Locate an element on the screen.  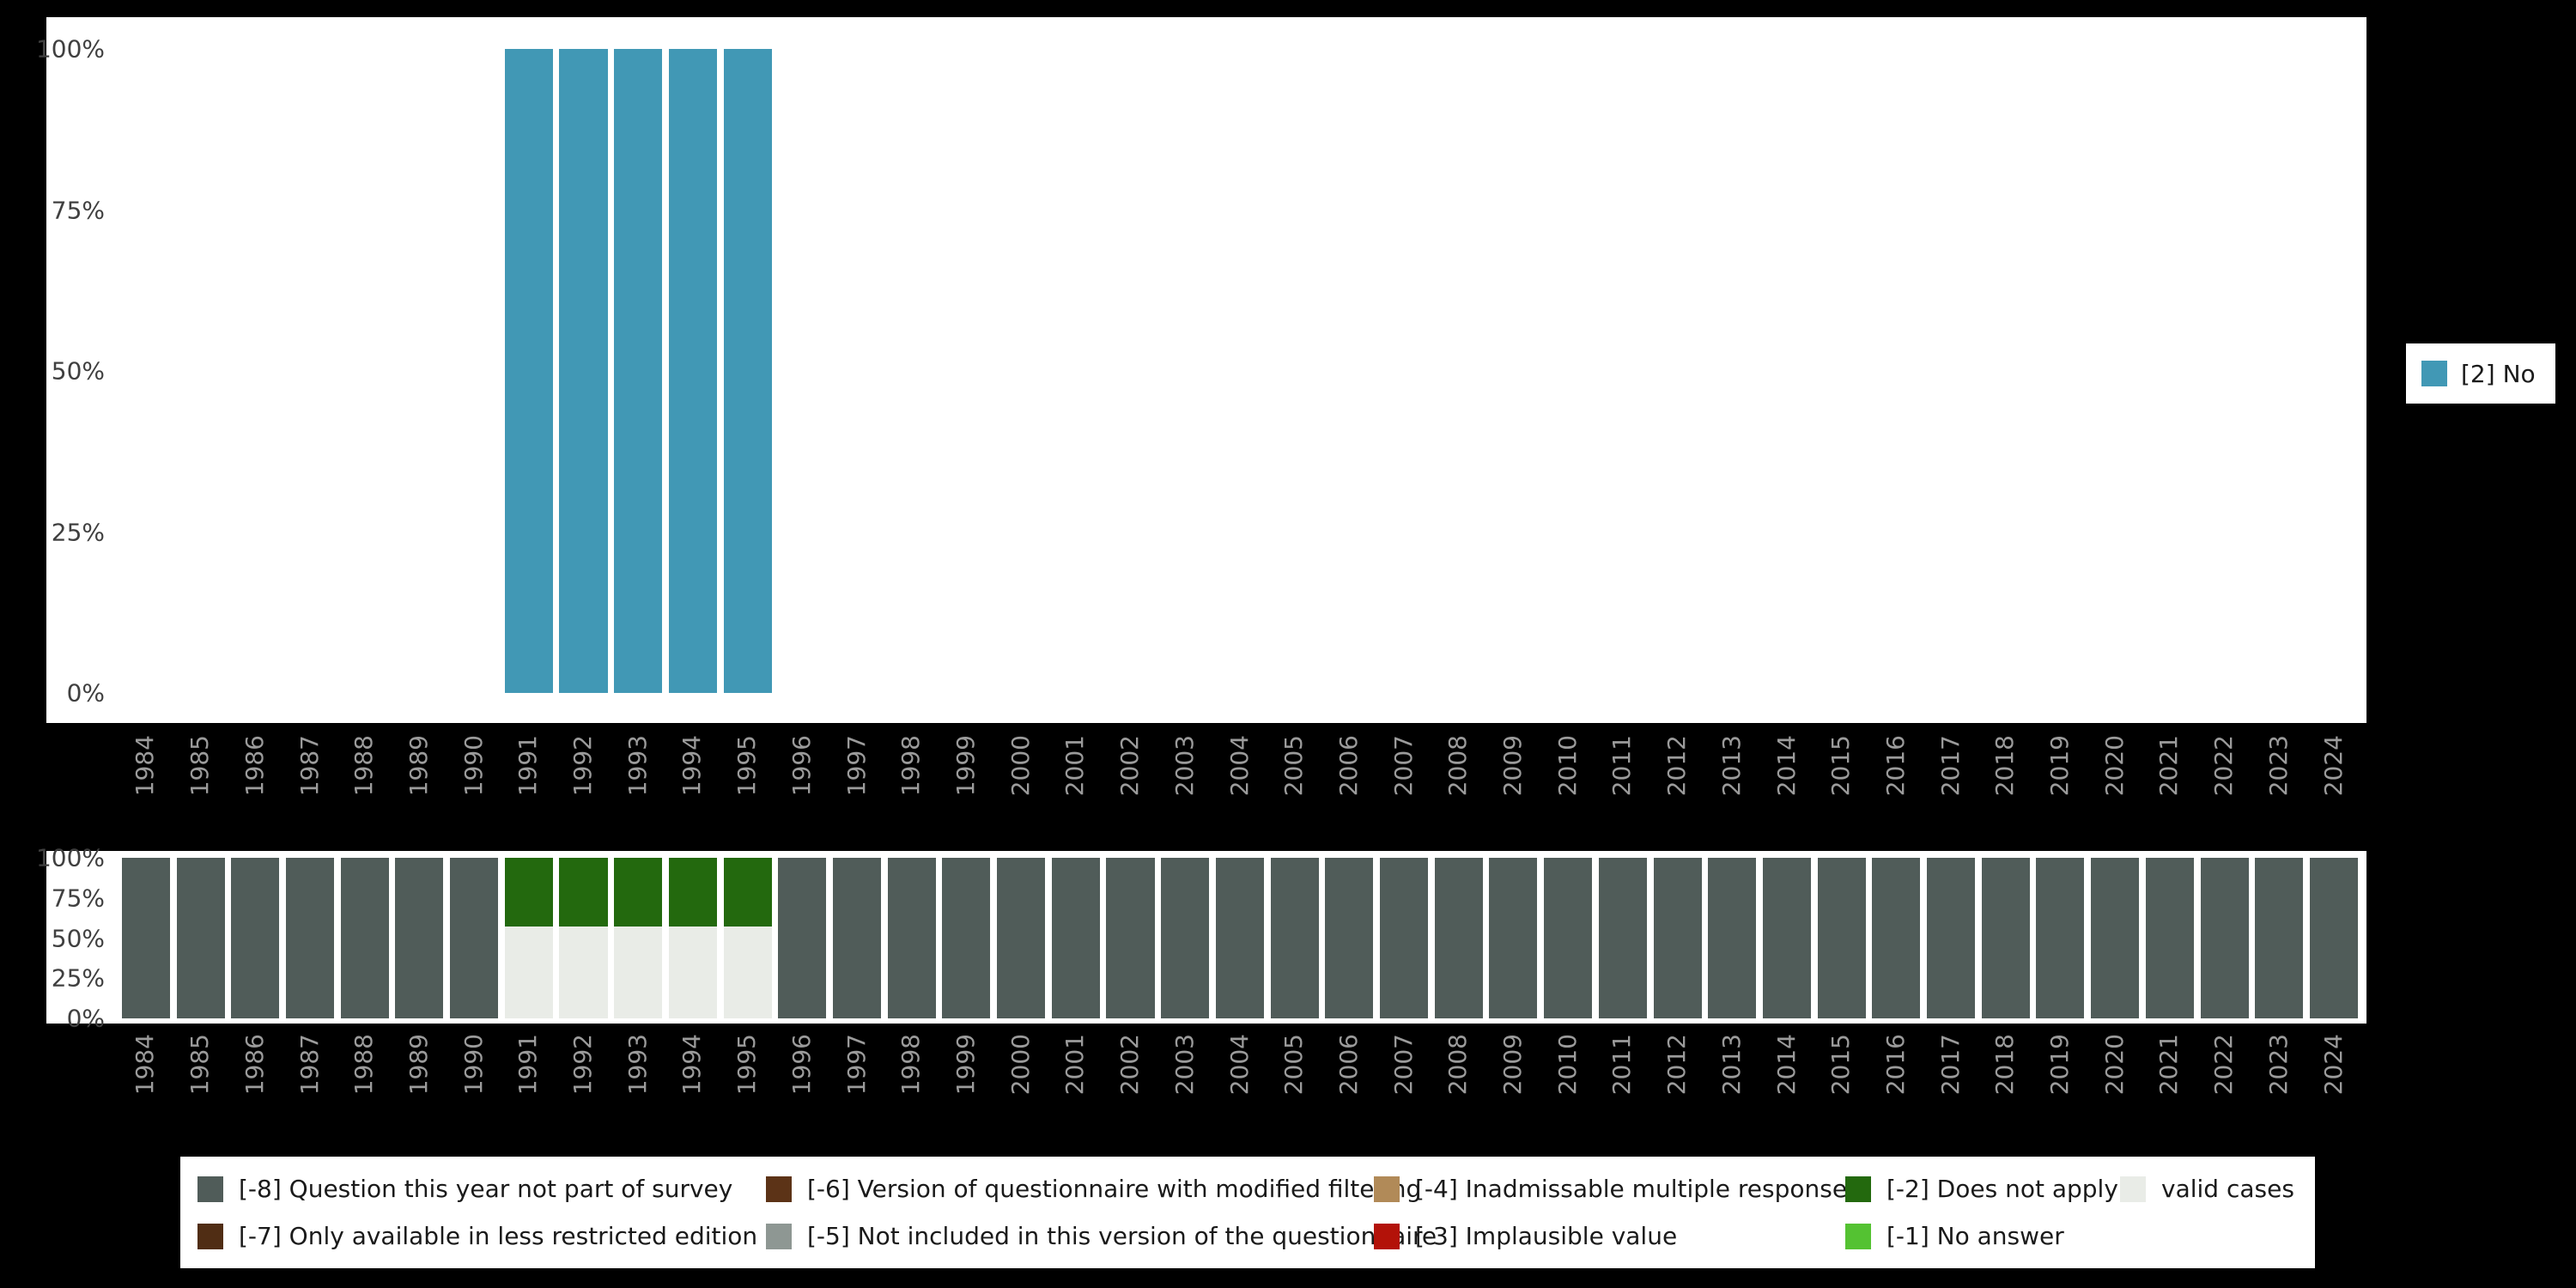
bar-2008 is located at coordinates (1459, 371).